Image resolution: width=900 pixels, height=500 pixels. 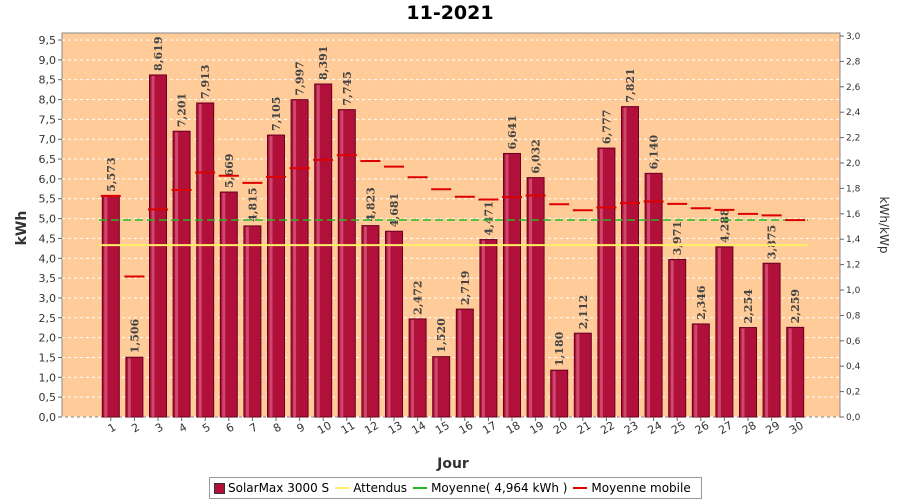 What do you see at coordinates (253, 428) in the screenshot?
I see `x-tick-label: 7` at bounding box center [253, 428].